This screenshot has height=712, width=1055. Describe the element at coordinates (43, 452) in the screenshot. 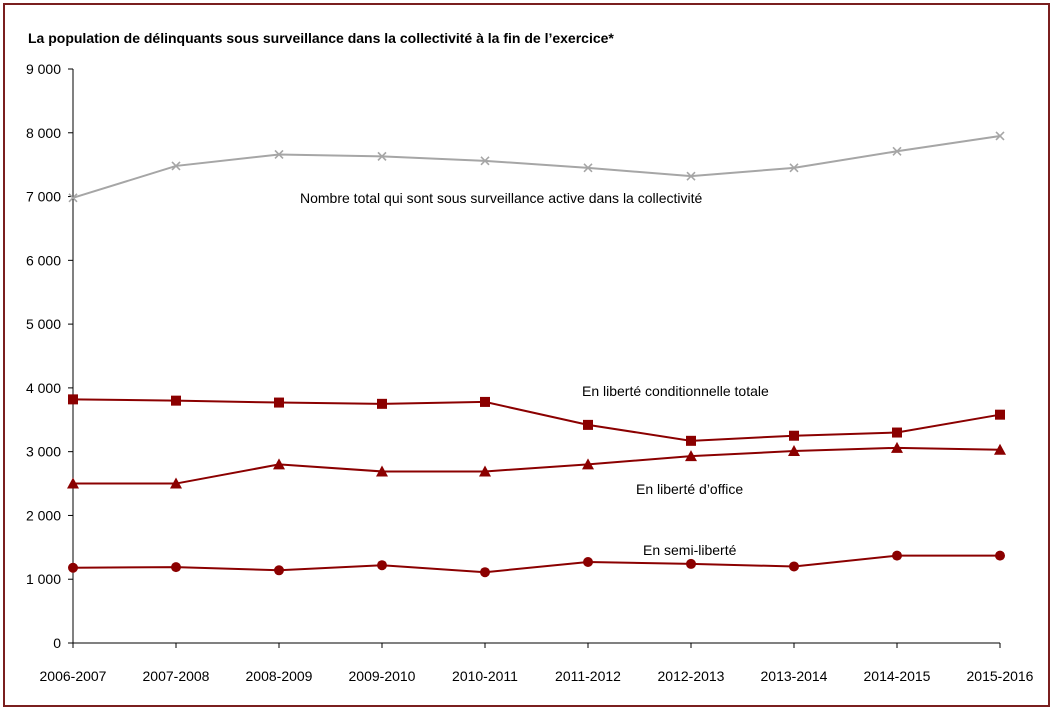

I see `y-tick-label: 3 000` at that location.